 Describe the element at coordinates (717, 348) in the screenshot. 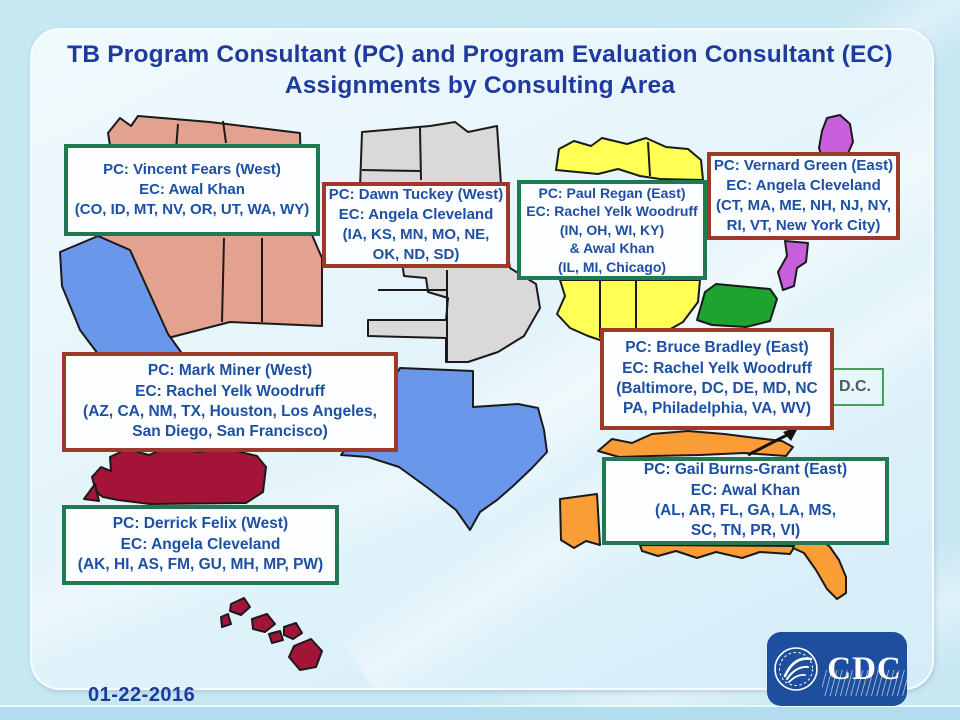

I see `box-line: PC: Bruce Bradley (East)` at that location.